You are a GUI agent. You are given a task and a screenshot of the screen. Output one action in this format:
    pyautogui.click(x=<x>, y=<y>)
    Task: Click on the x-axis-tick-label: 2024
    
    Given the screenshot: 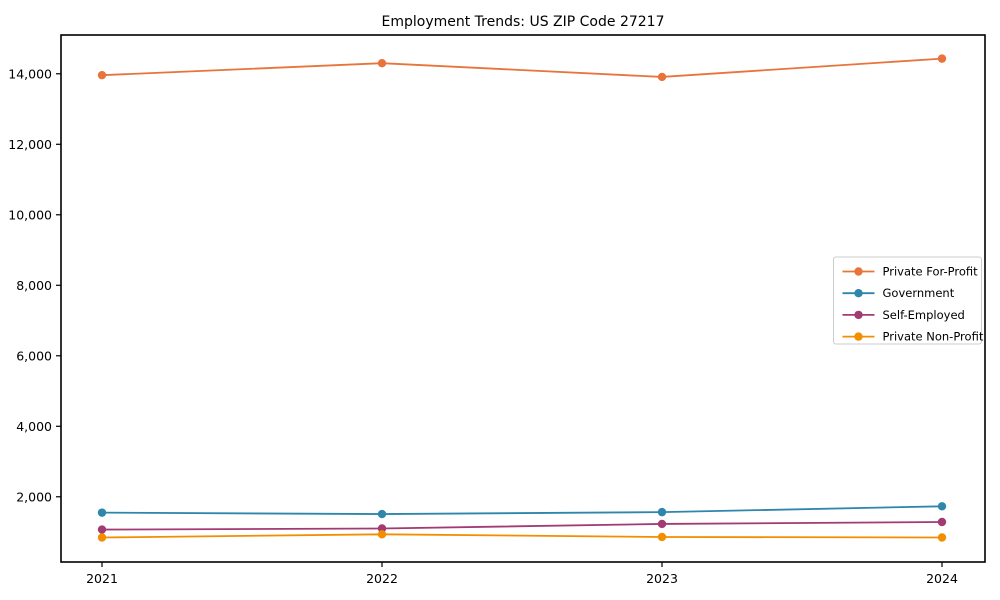 What is the action you would take?
    pyautogui.click(x=942, y=578)
    